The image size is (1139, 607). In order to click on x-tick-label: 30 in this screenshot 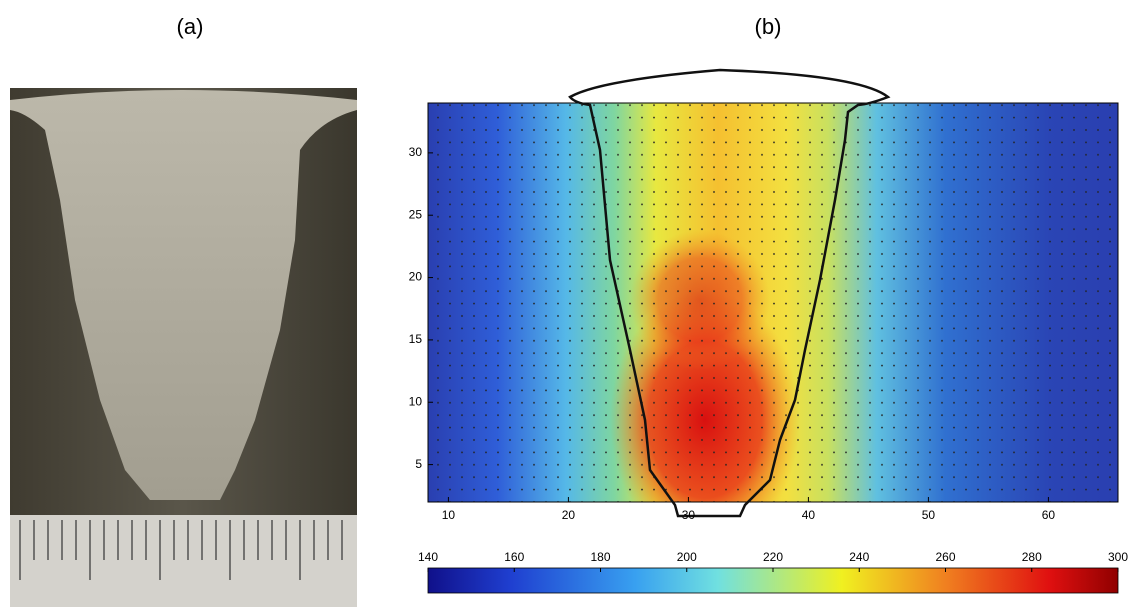, I will do `click(689, 515)`.